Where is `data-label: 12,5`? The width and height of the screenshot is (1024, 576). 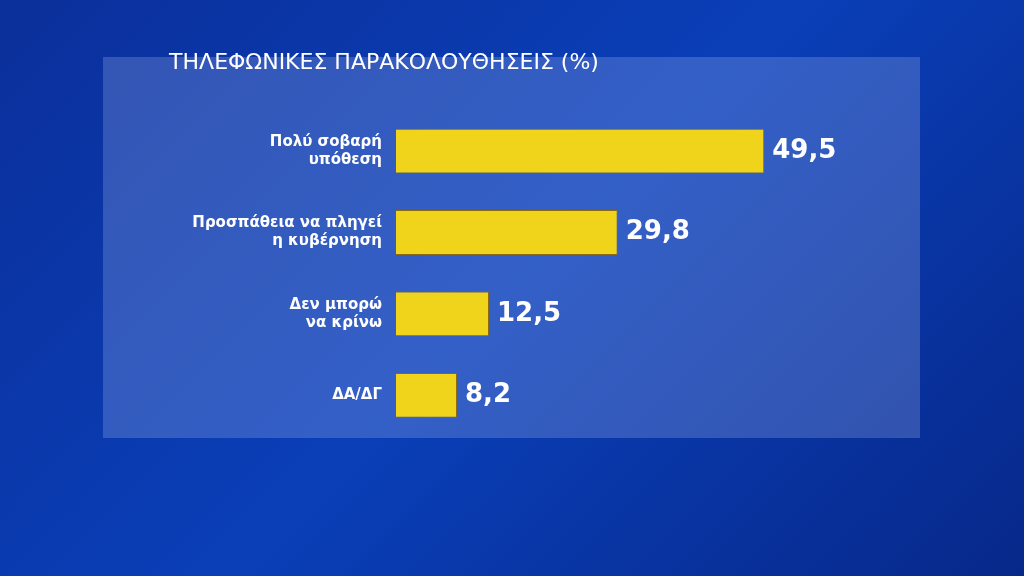 data-label: 12,5 is located at coordinates (529, 311).